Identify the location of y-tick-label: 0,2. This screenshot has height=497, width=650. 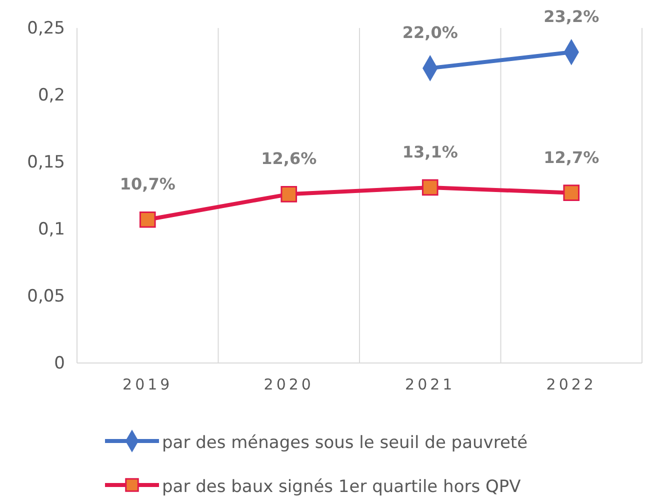
(51, 95).